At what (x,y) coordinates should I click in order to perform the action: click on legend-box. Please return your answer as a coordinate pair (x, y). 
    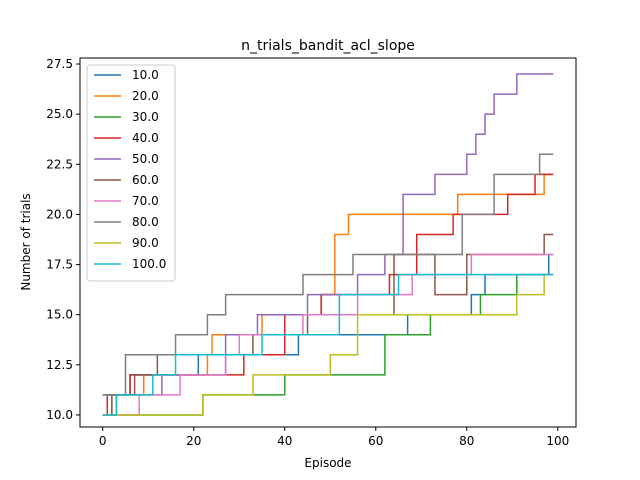
    Looking at the image, I should click on (131, 173).